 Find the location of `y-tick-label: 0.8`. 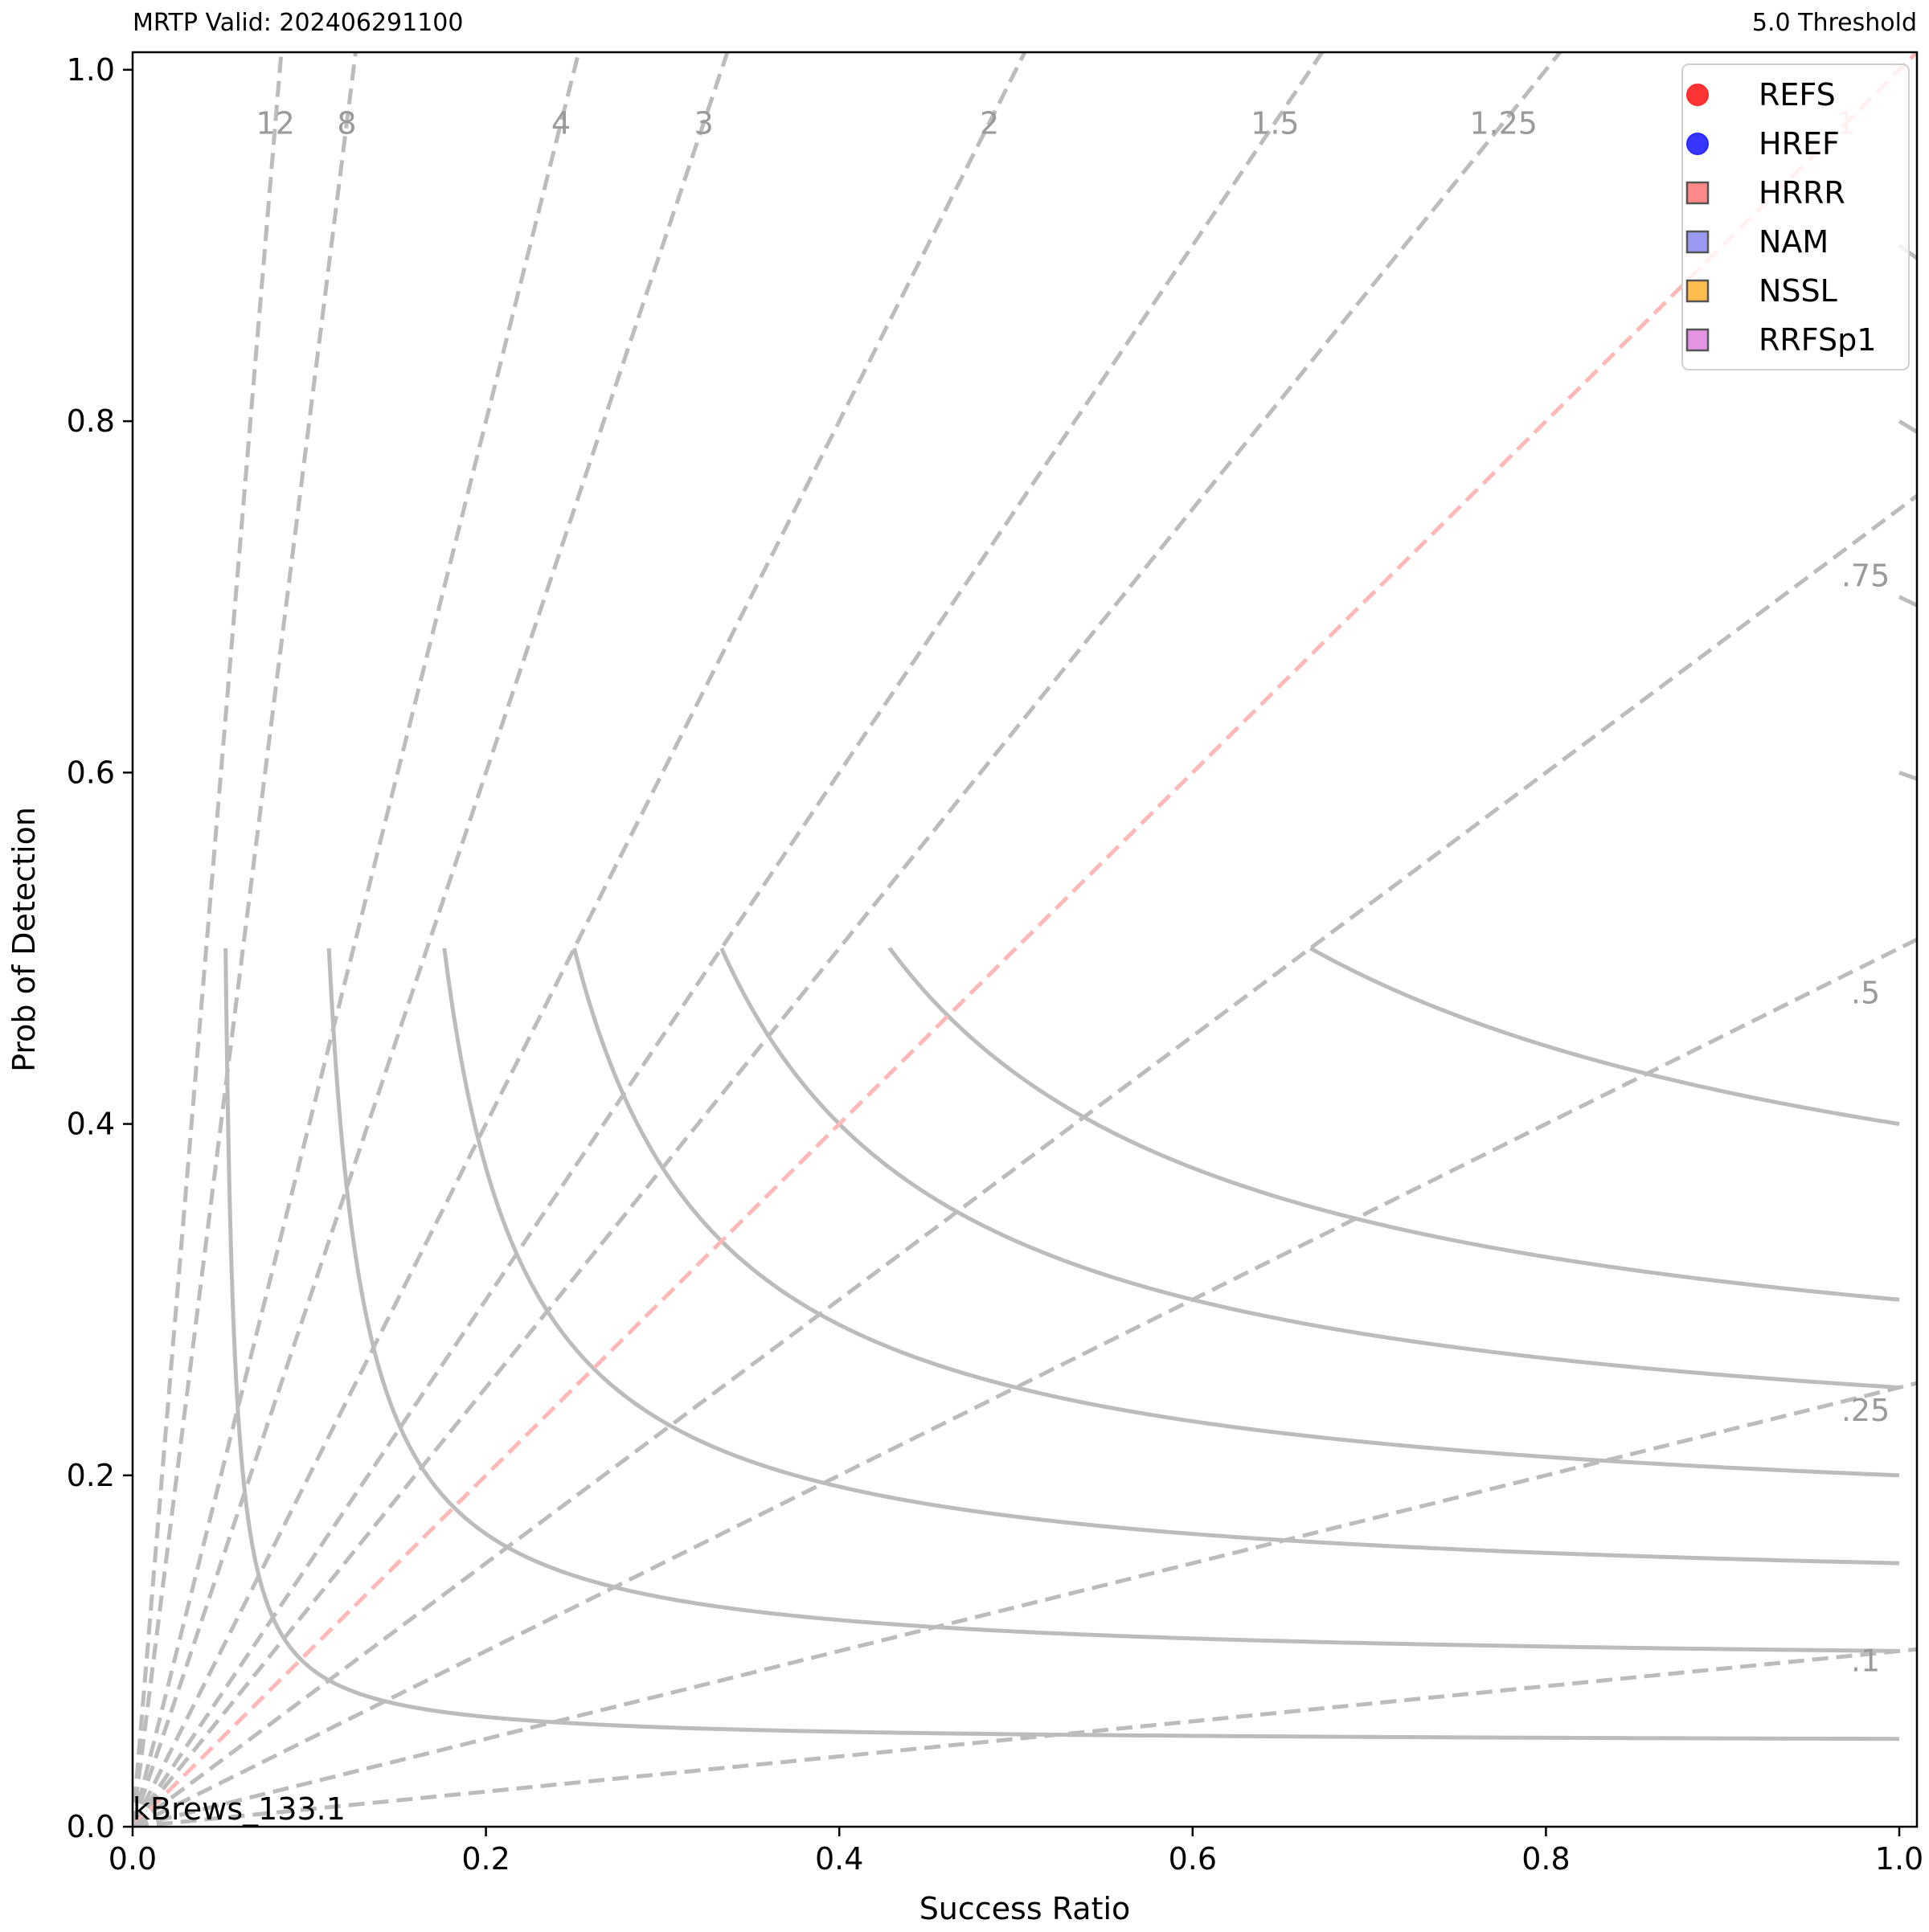

y-tick-label: 0.8 is located at coordinates (91, 421).